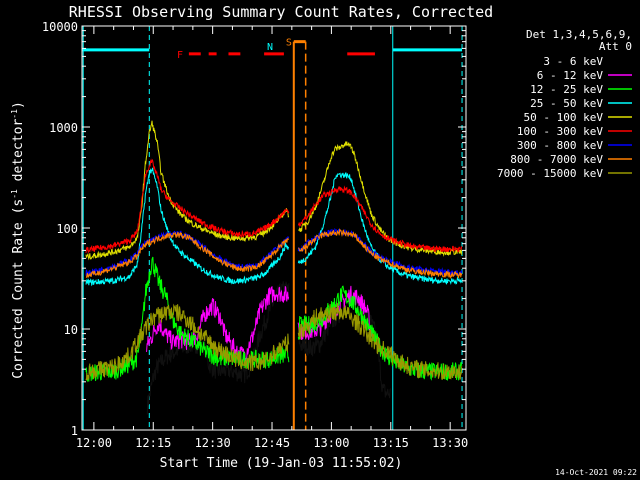 The image size is (640, 480). What do you see at coordinates (74, 431) in the screenshot?
I see `y-tick-label-0: 1` at bounding box center [74, 431].